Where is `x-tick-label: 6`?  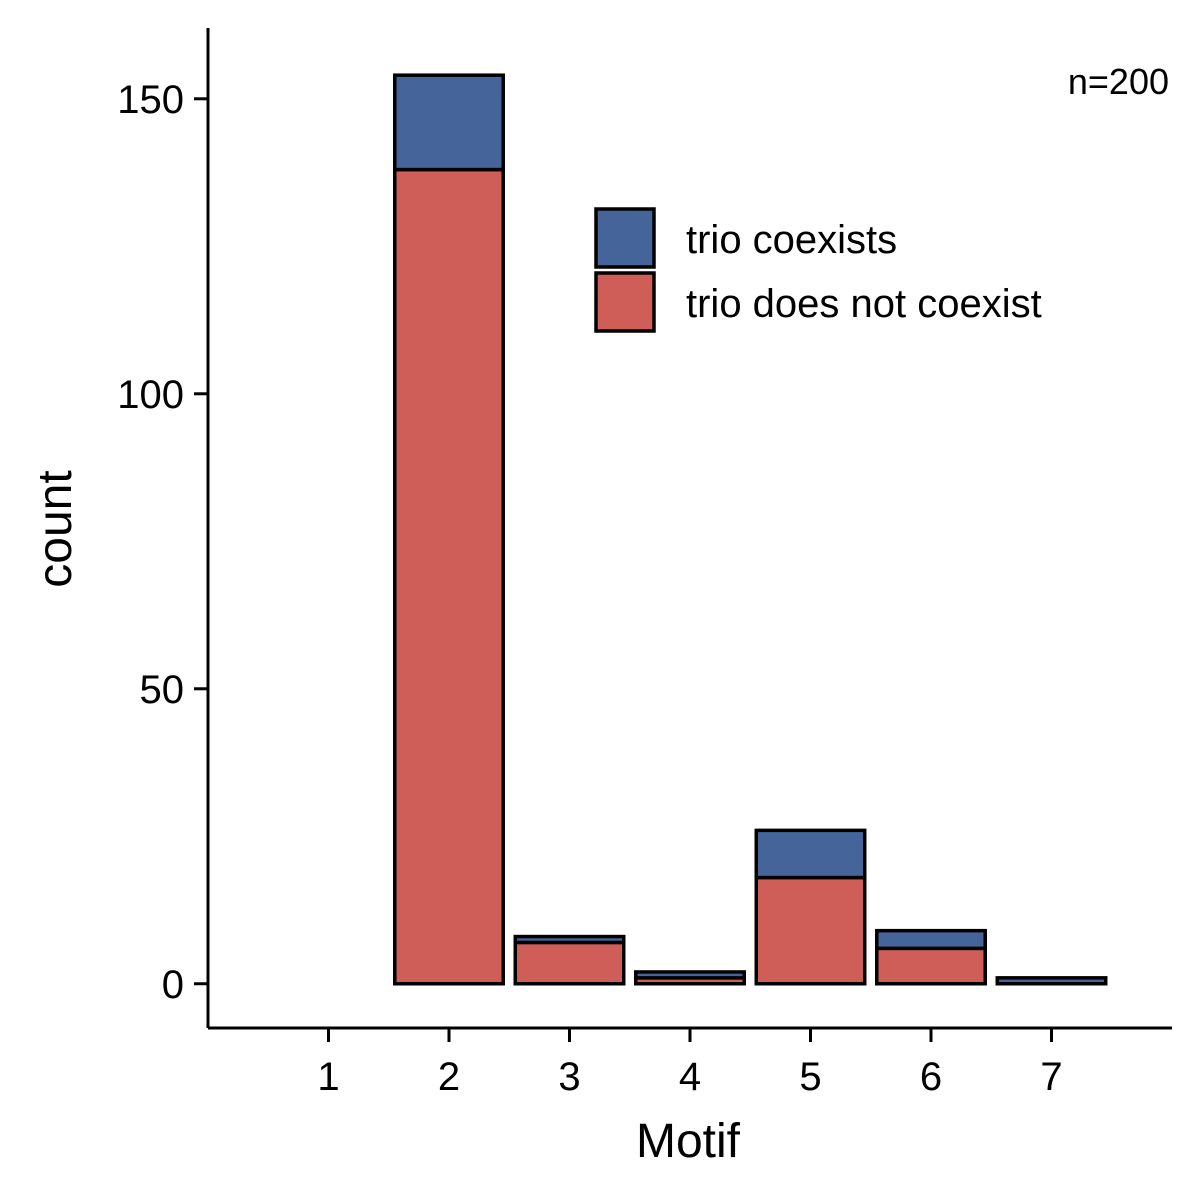 x-tick-label: 6 is located at coordinates (931, 1077).